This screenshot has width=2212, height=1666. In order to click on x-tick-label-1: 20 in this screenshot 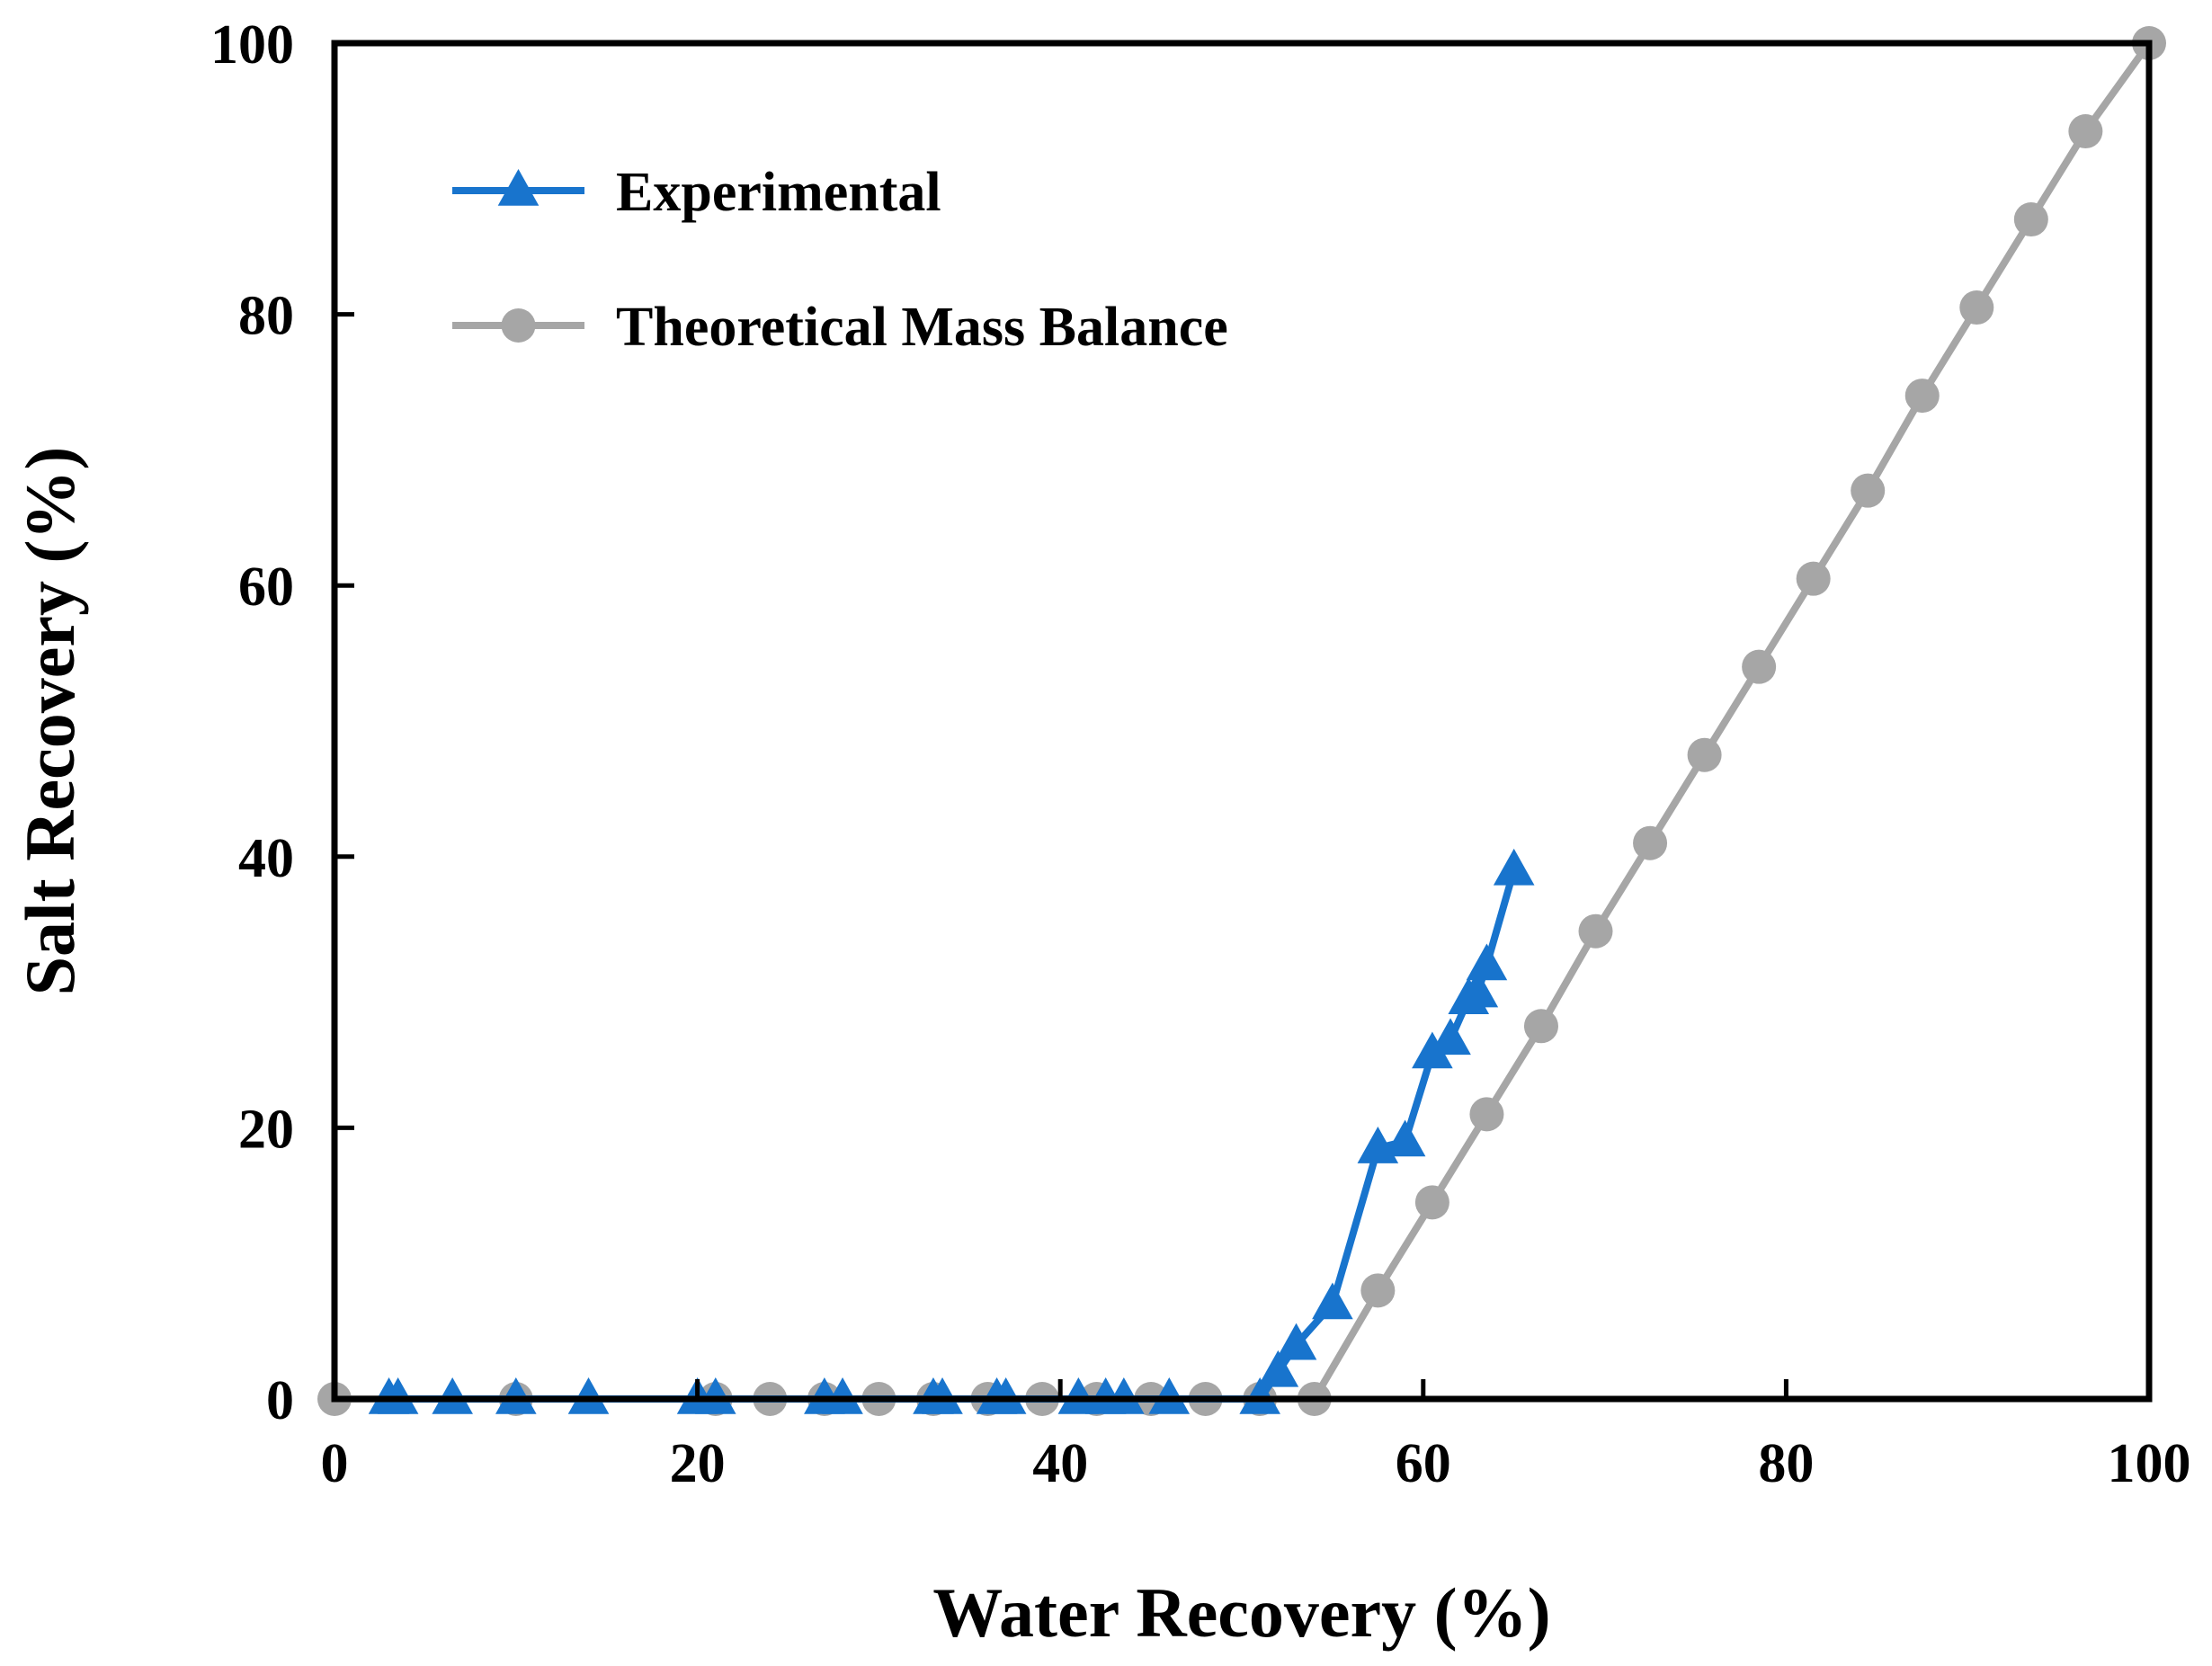, I will do `click(698, 1463)`.